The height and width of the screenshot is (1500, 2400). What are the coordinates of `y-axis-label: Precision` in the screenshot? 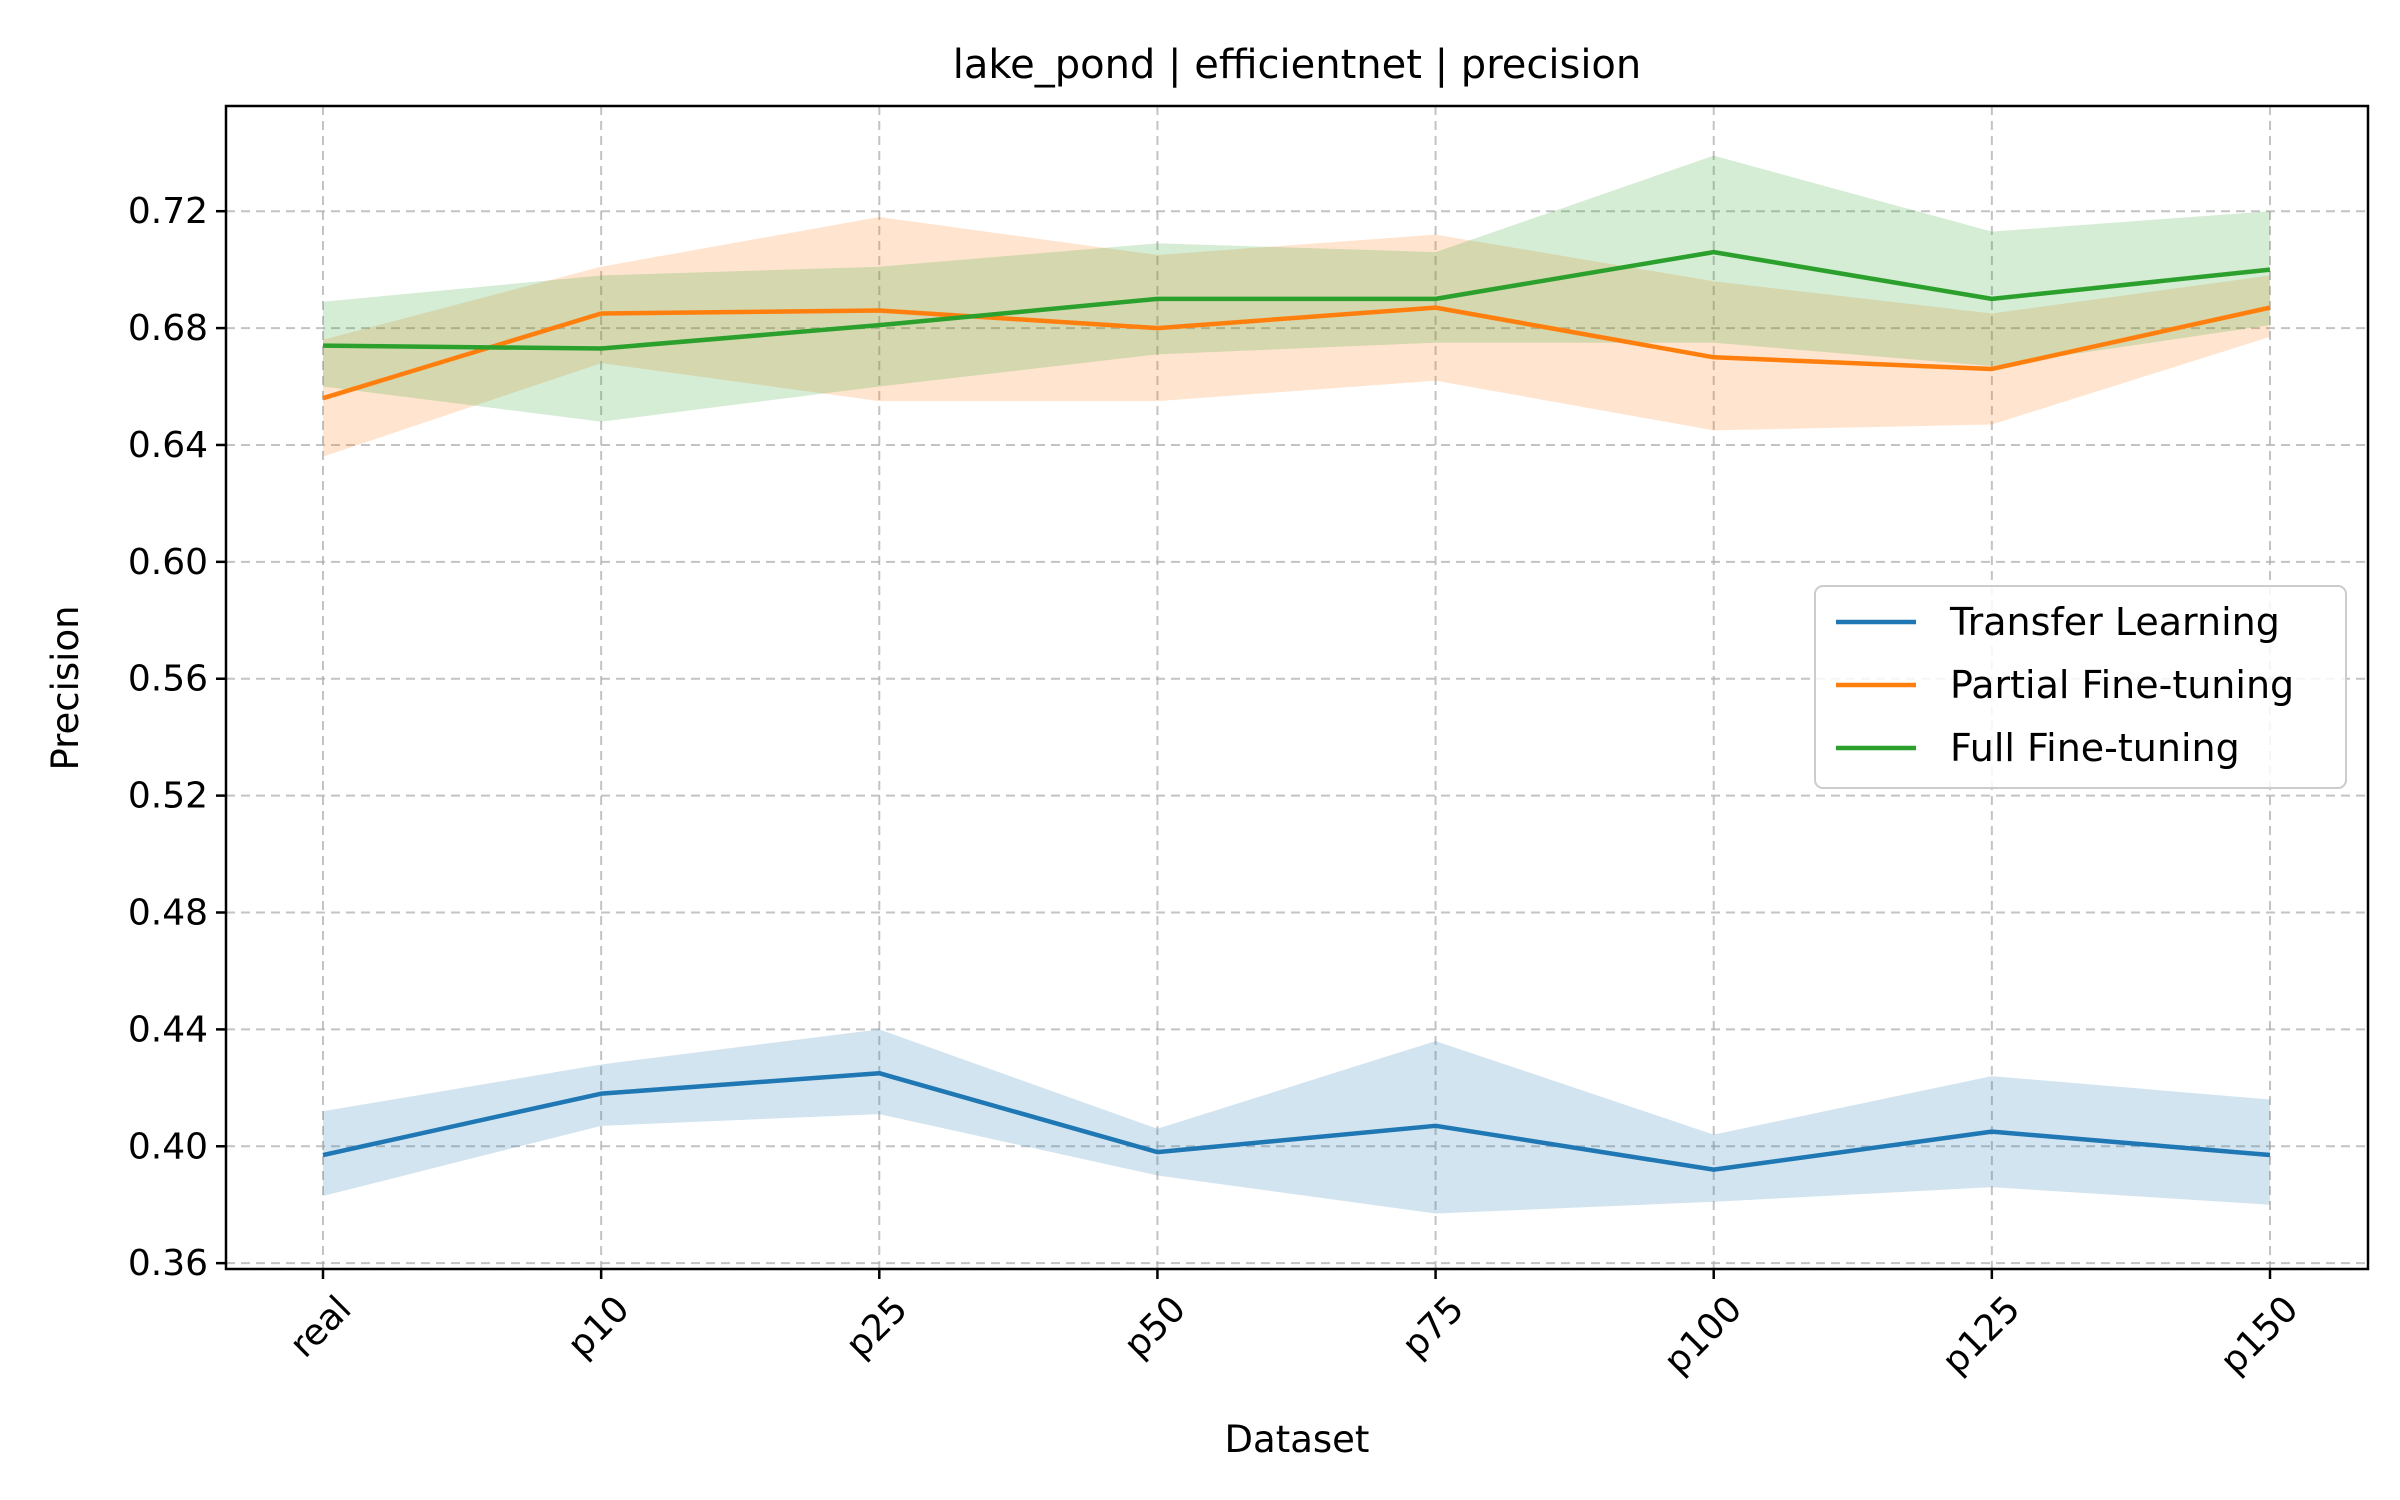 It's located at (65, 687).